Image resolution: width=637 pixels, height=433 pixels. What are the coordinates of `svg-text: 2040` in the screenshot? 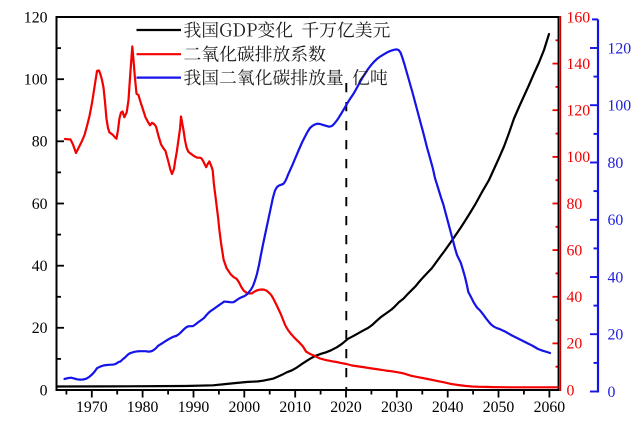 It's located at (448, 407).